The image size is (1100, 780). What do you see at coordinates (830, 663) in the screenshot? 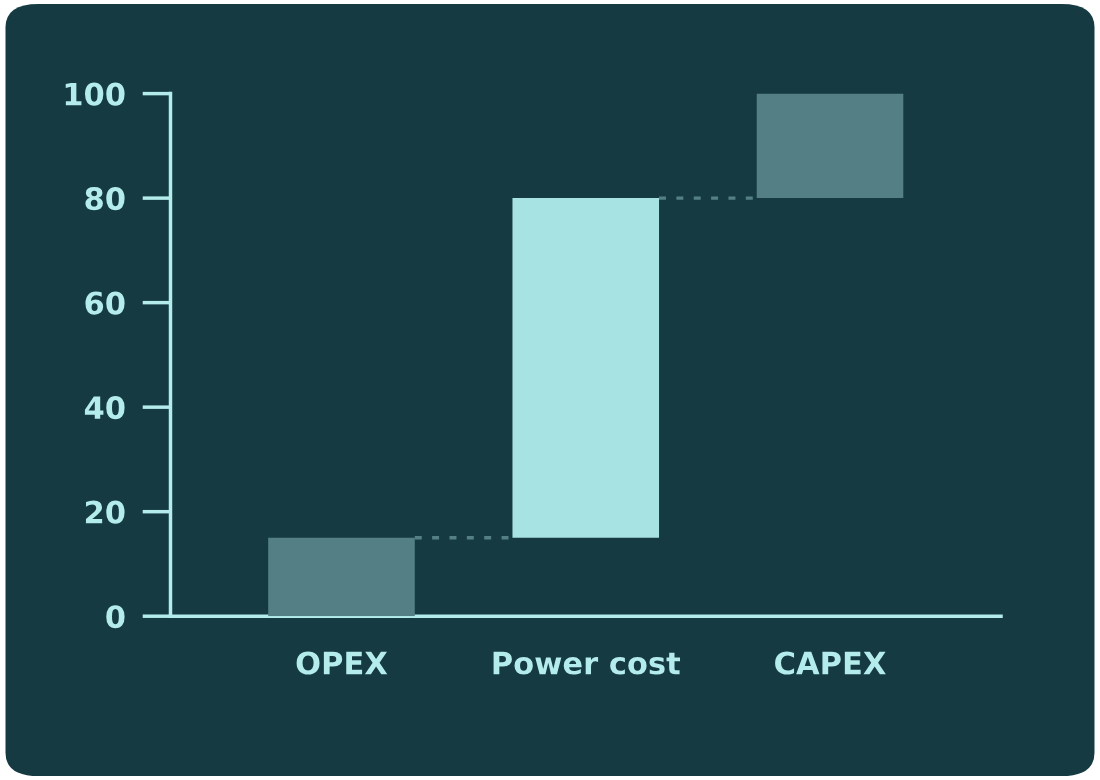
I see `x-tick-label: CAPEX` at bounding box center [830, 663].